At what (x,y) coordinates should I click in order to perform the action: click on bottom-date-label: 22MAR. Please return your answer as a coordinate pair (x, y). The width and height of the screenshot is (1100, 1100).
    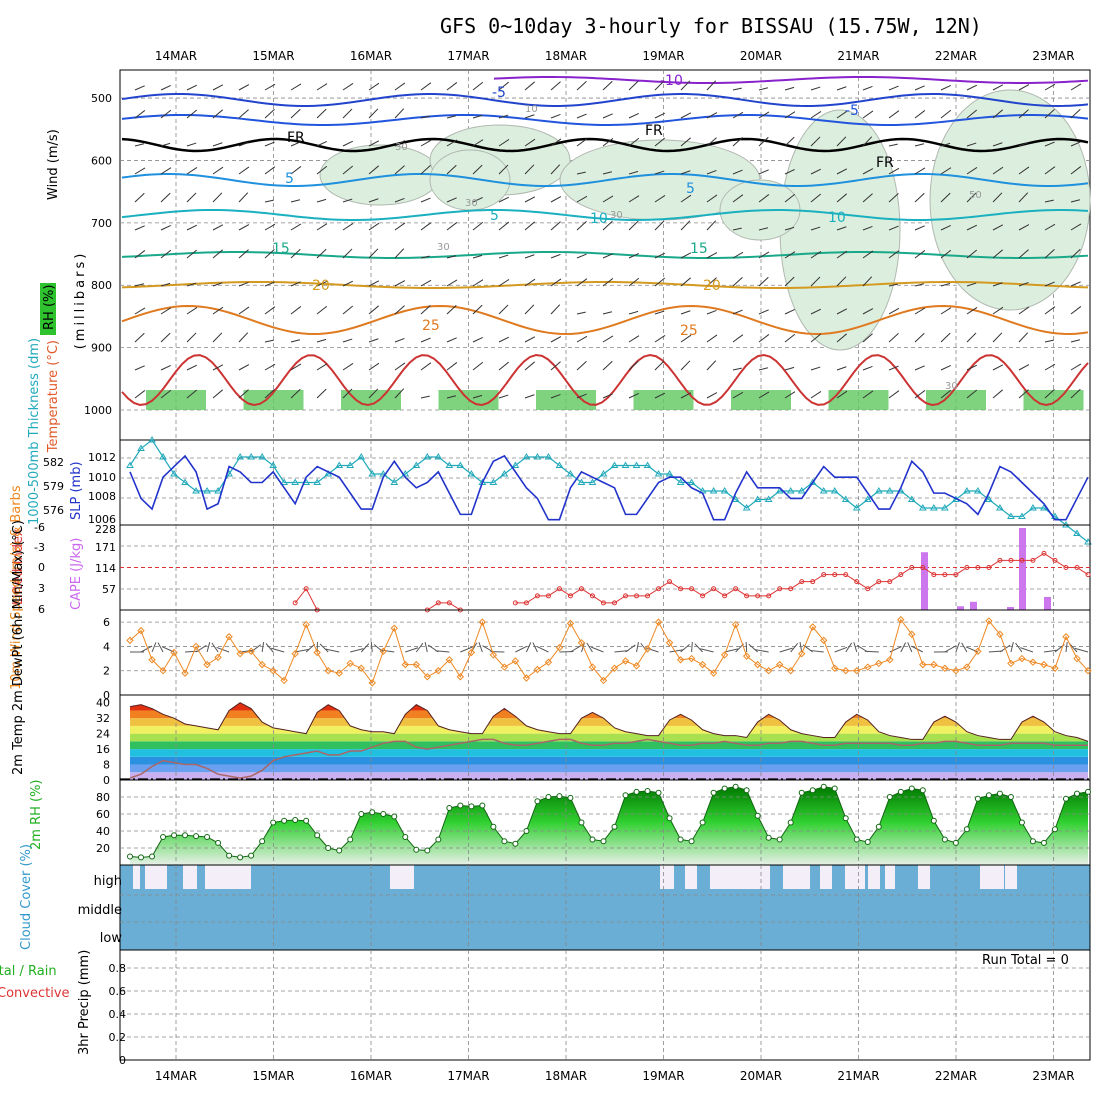
    Looking at the image, I should click on (956, 1076).